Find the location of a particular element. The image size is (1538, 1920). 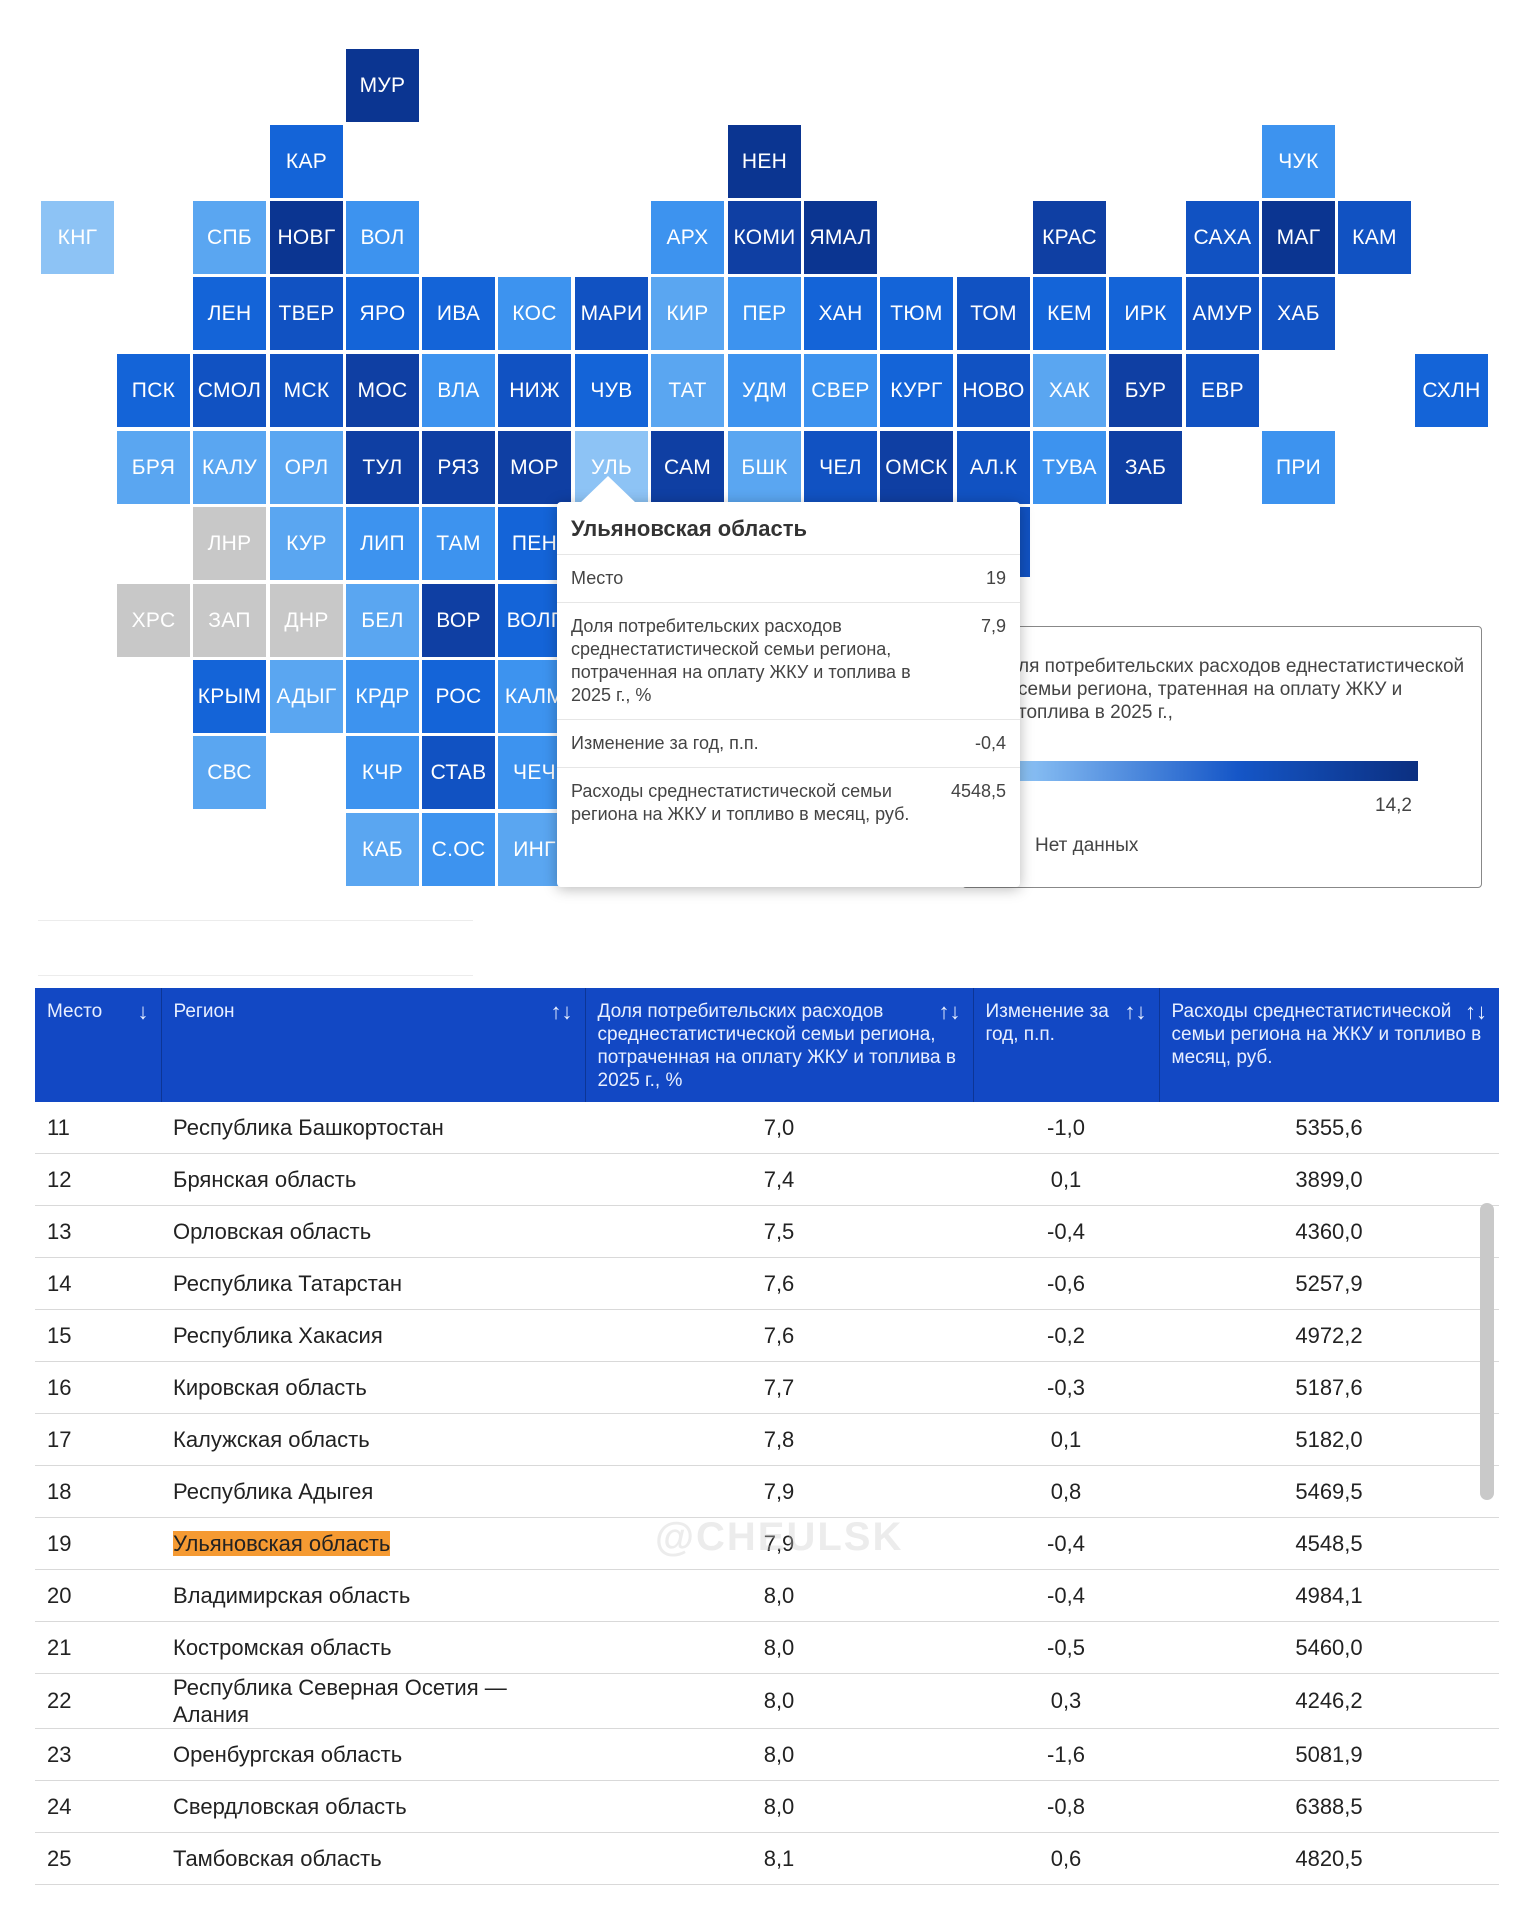

region-tile: НОВГ is located at coordinates (306, 237).